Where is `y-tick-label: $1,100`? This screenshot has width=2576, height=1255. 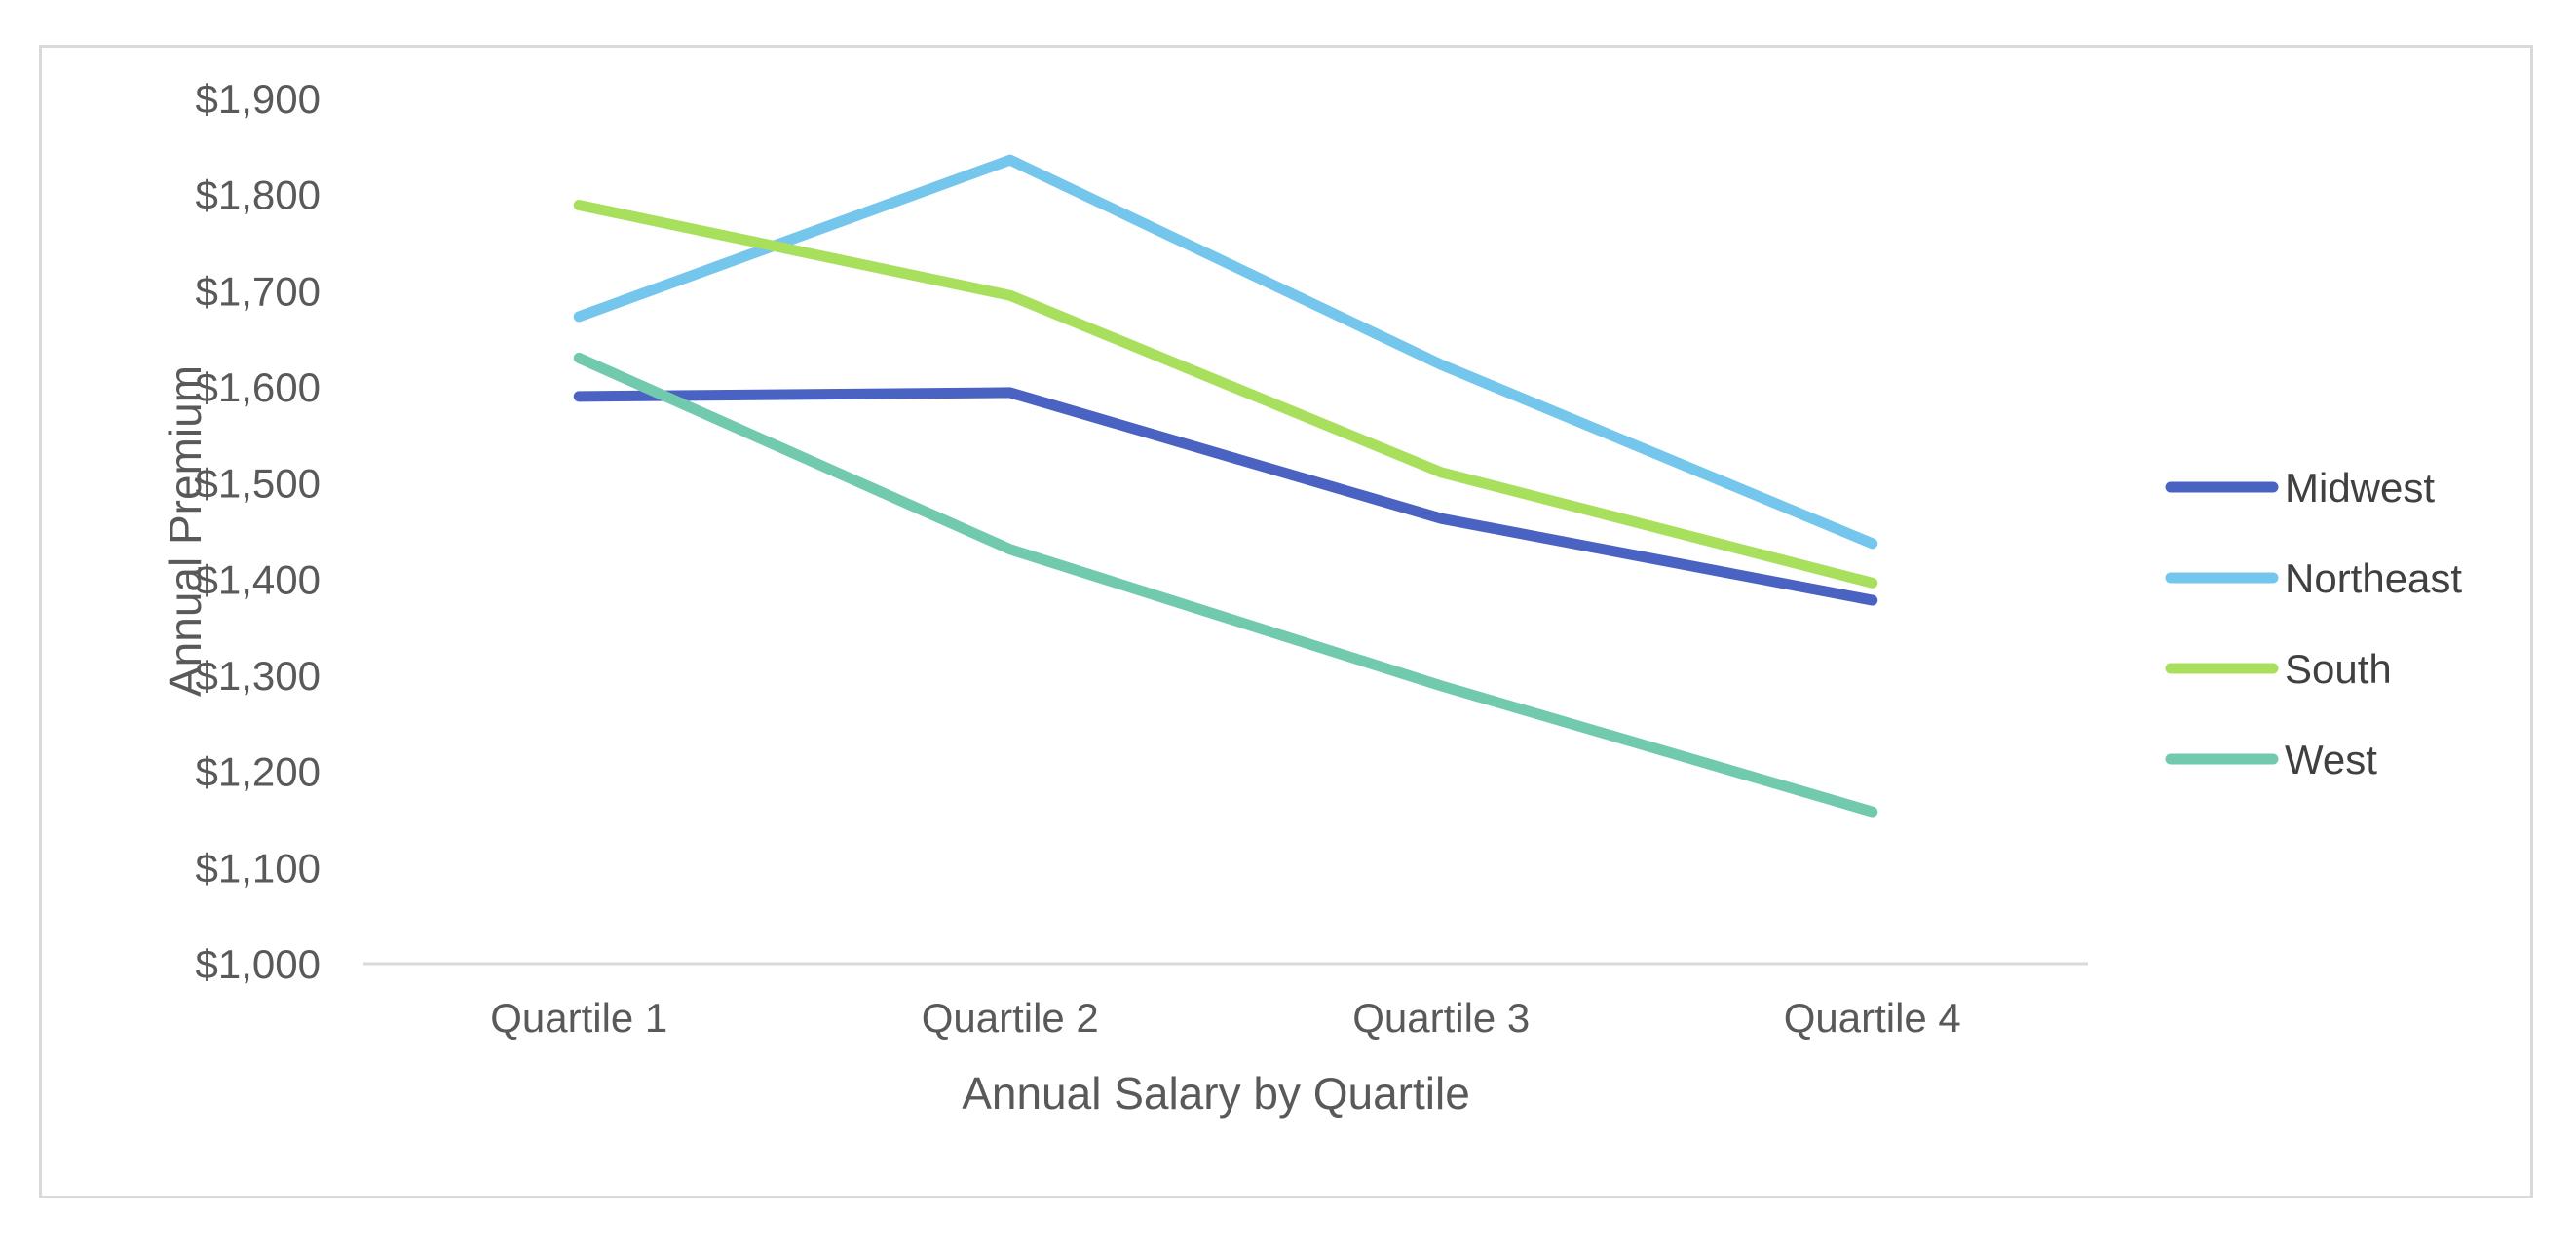
y-tick-label: $1,100 is located at coordinates (258, 868).